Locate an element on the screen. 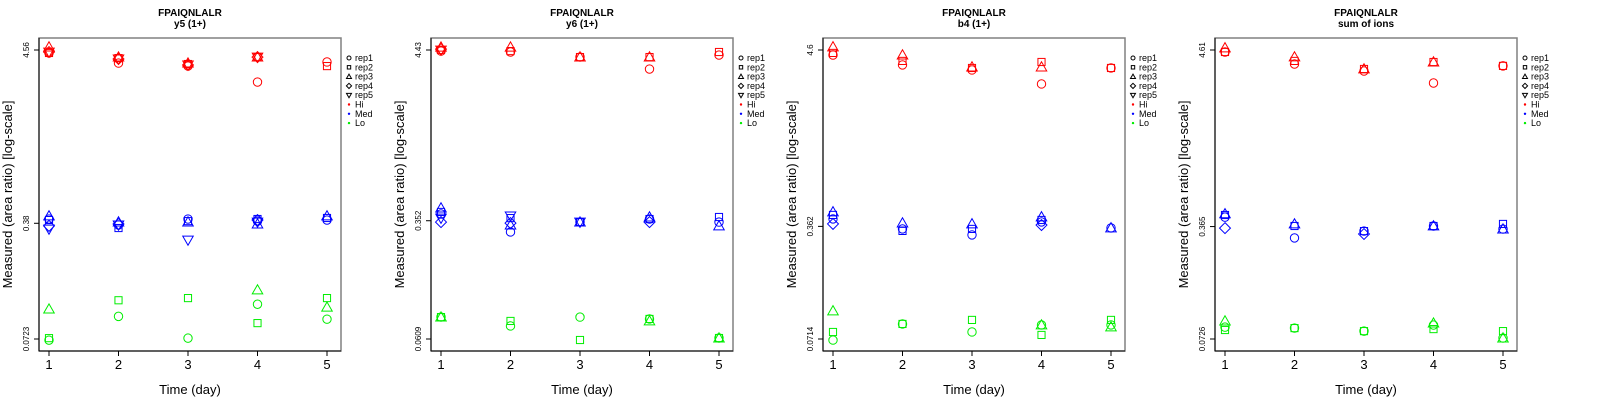 This screenshot has width=1600, height=400. x-tick-label: 5 is located at coordinates (326, 364).